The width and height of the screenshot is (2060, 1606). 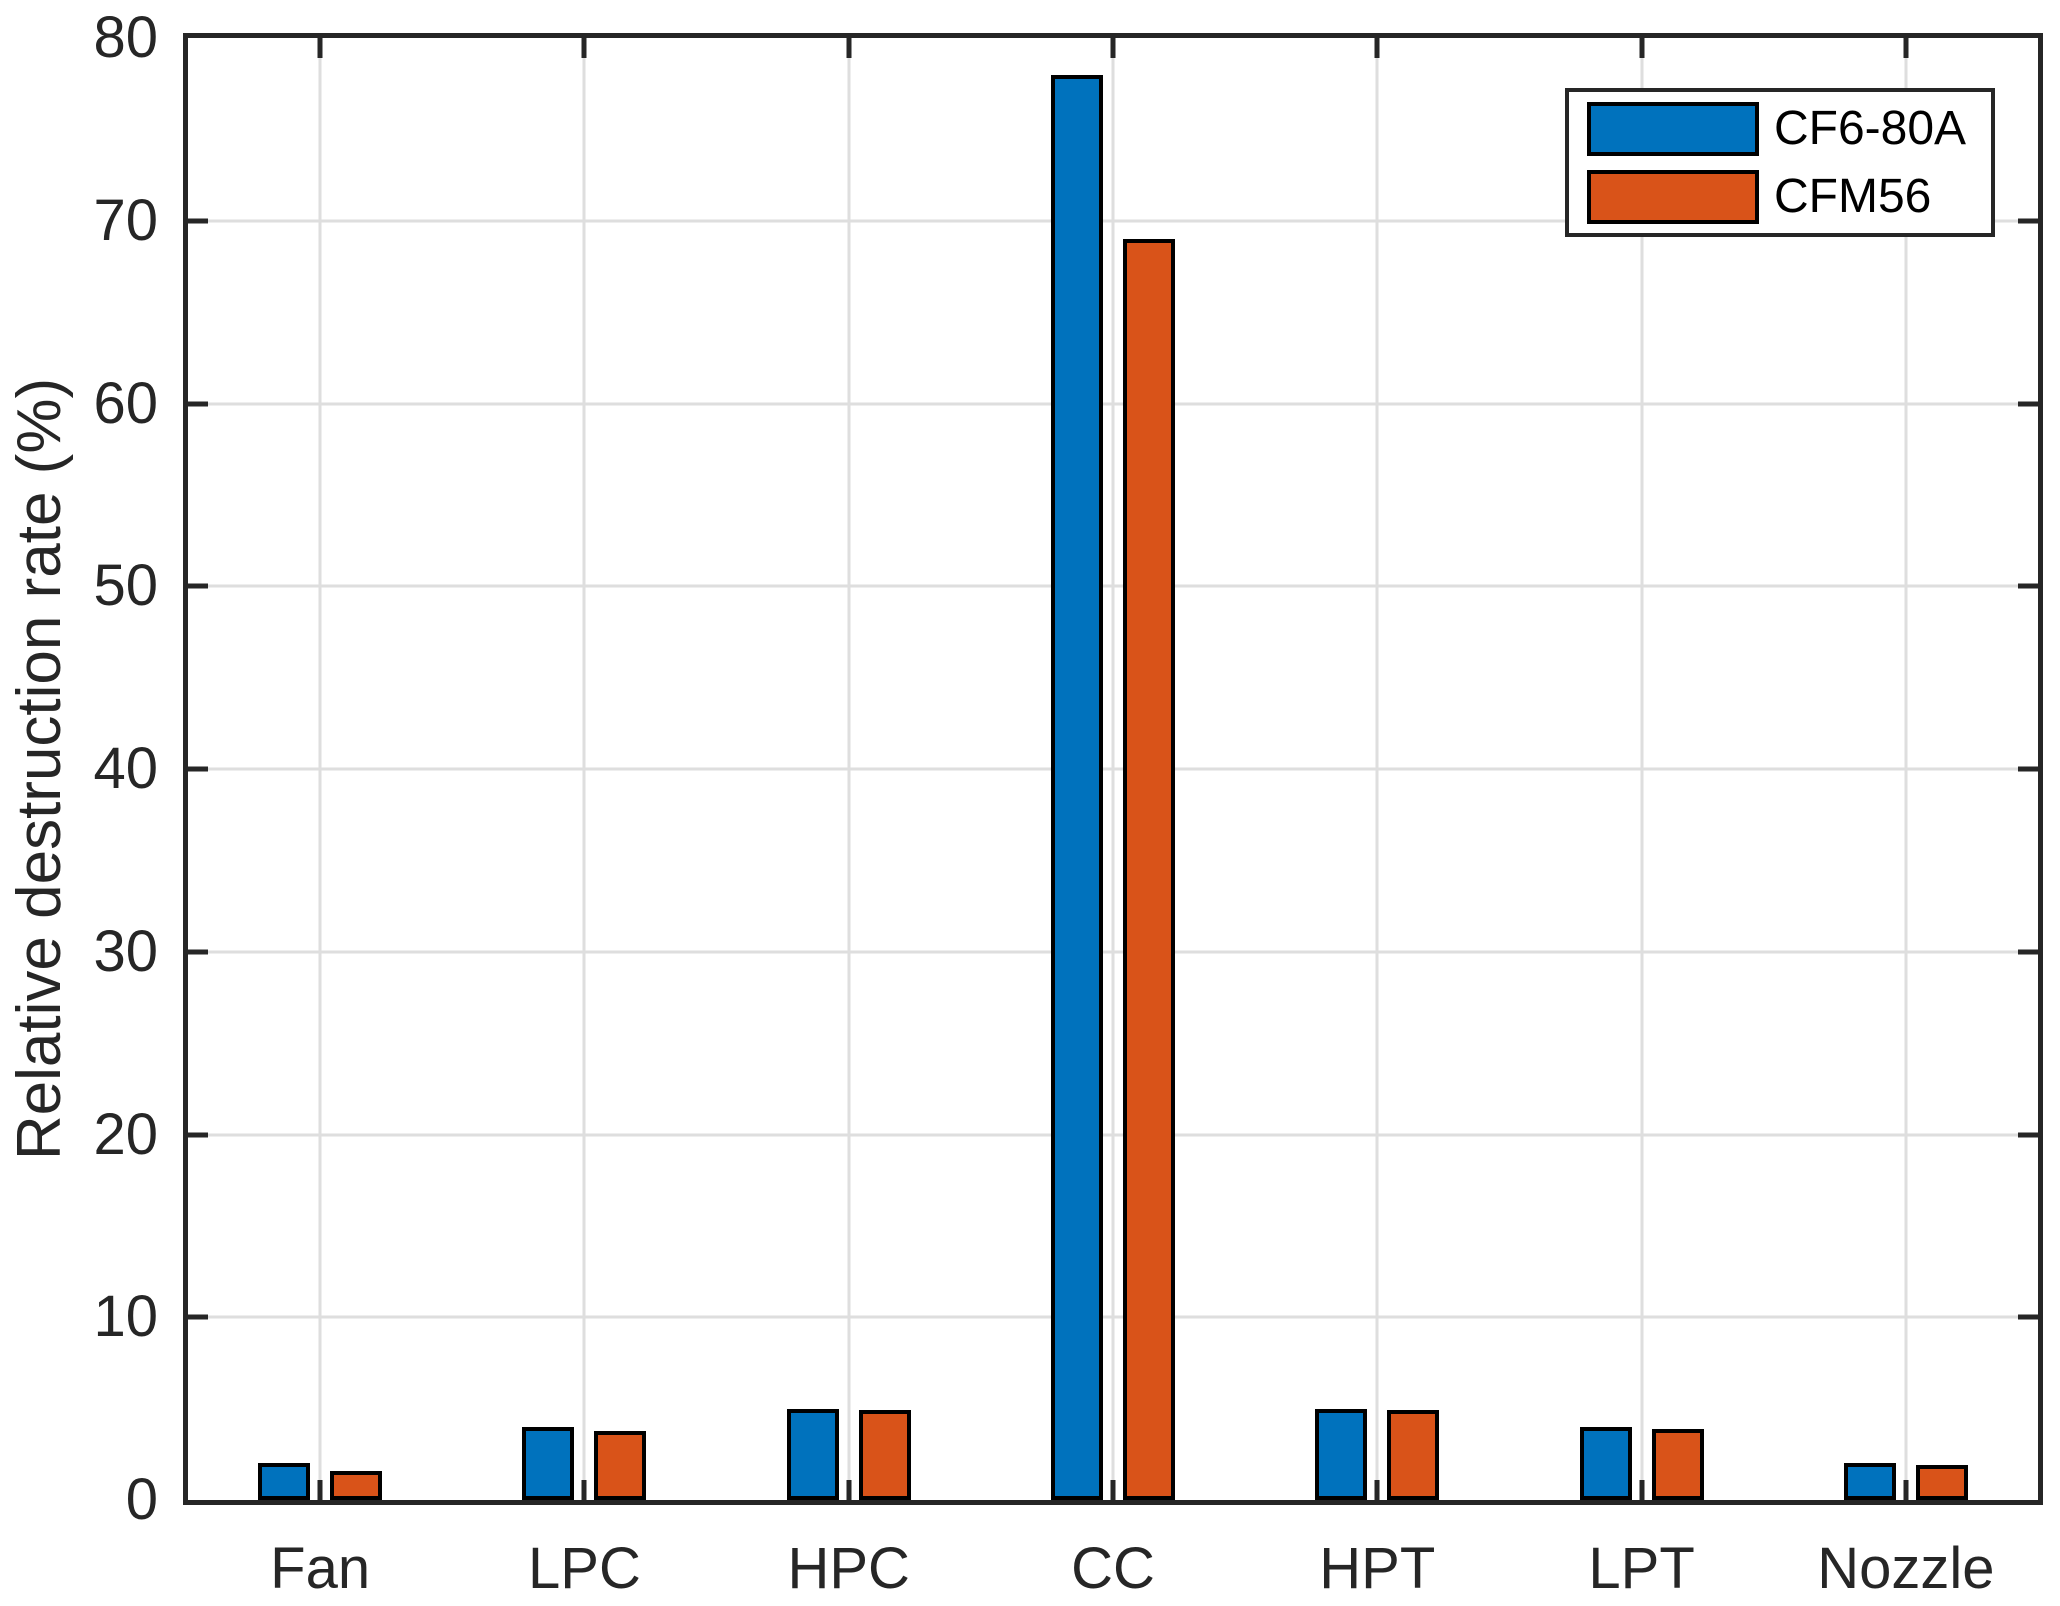 I want to click on y-tick-label-10: 10, so click(x=125, y=1317).